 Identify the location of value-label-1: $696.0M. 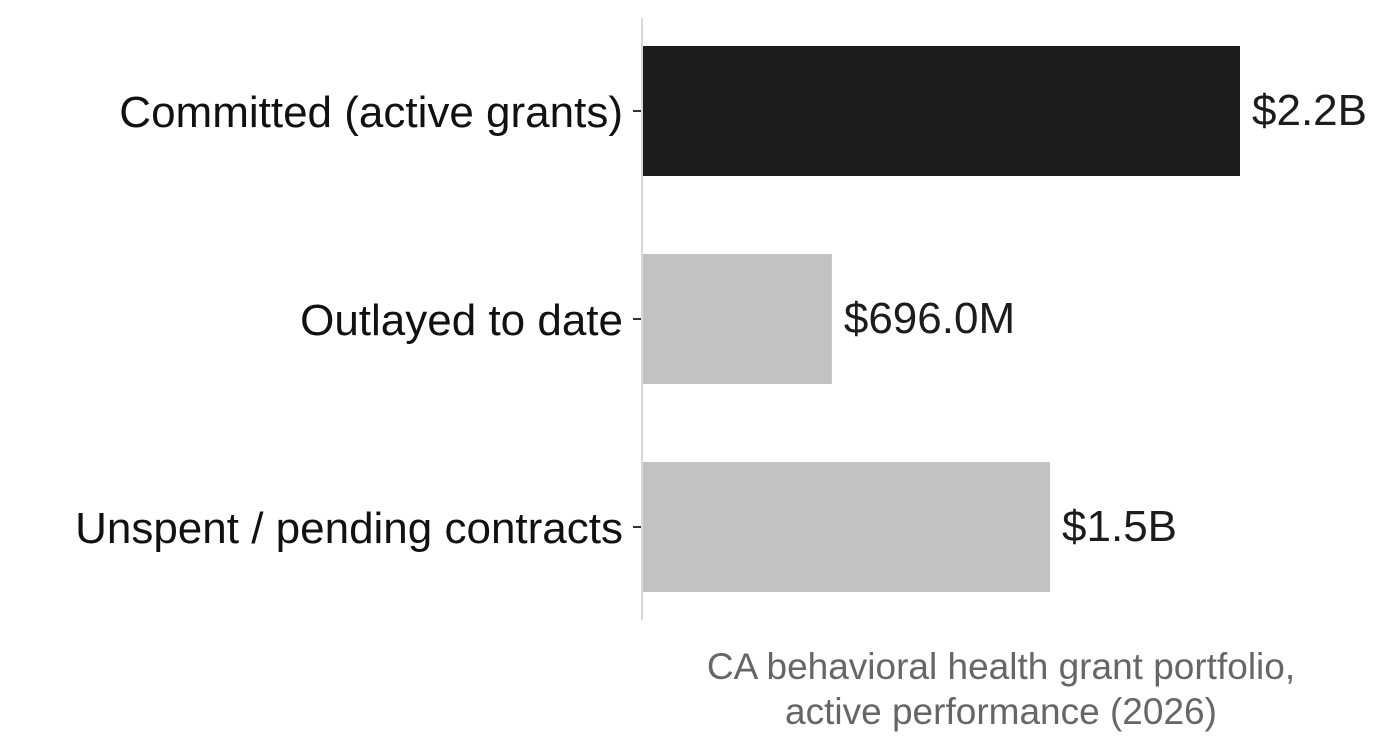
(929, 318).